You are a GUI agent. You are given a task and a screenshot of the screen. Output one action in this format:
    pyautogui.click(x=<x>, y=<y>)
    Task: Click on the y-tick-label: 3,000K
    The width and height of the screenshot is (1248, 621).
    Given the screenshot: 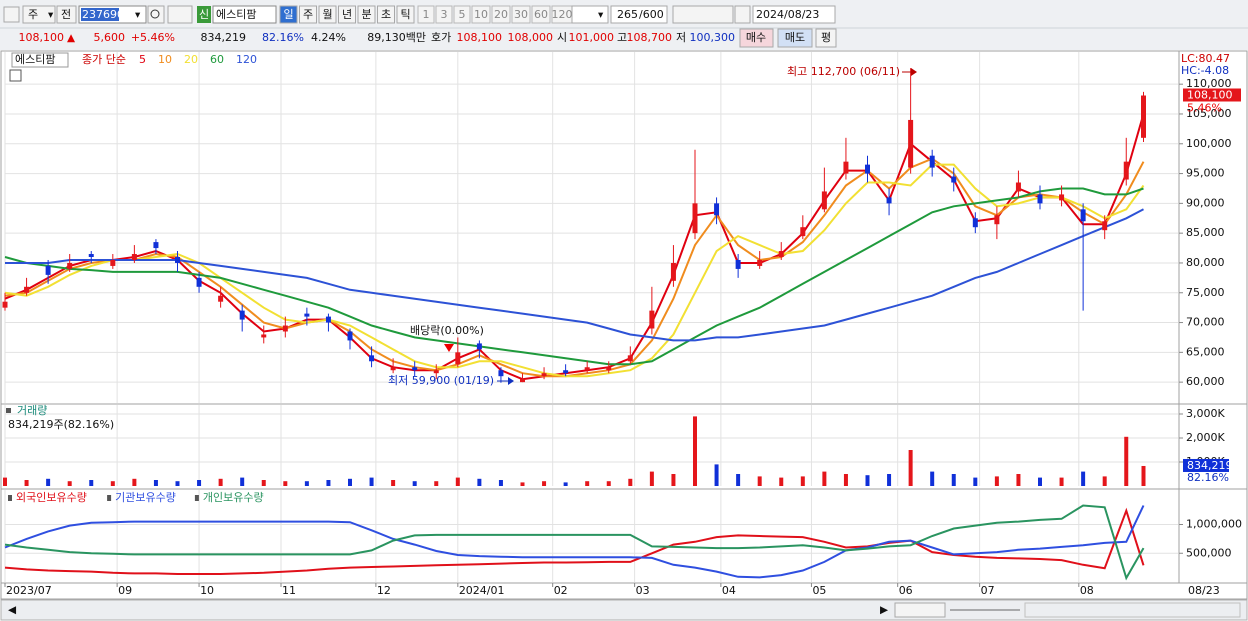 What is the action you would take?
    pyautogui.click(x=1205, y=413)
    